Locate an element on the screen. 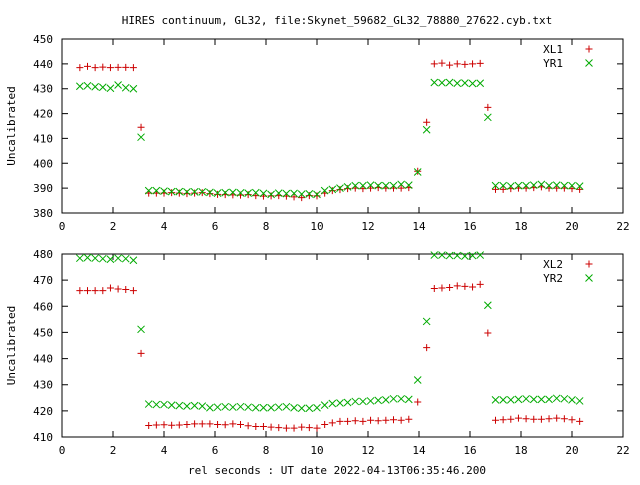 This screenshot has width=640, height=485. x-tick-label: 4 is located at coordinates (164, 226).